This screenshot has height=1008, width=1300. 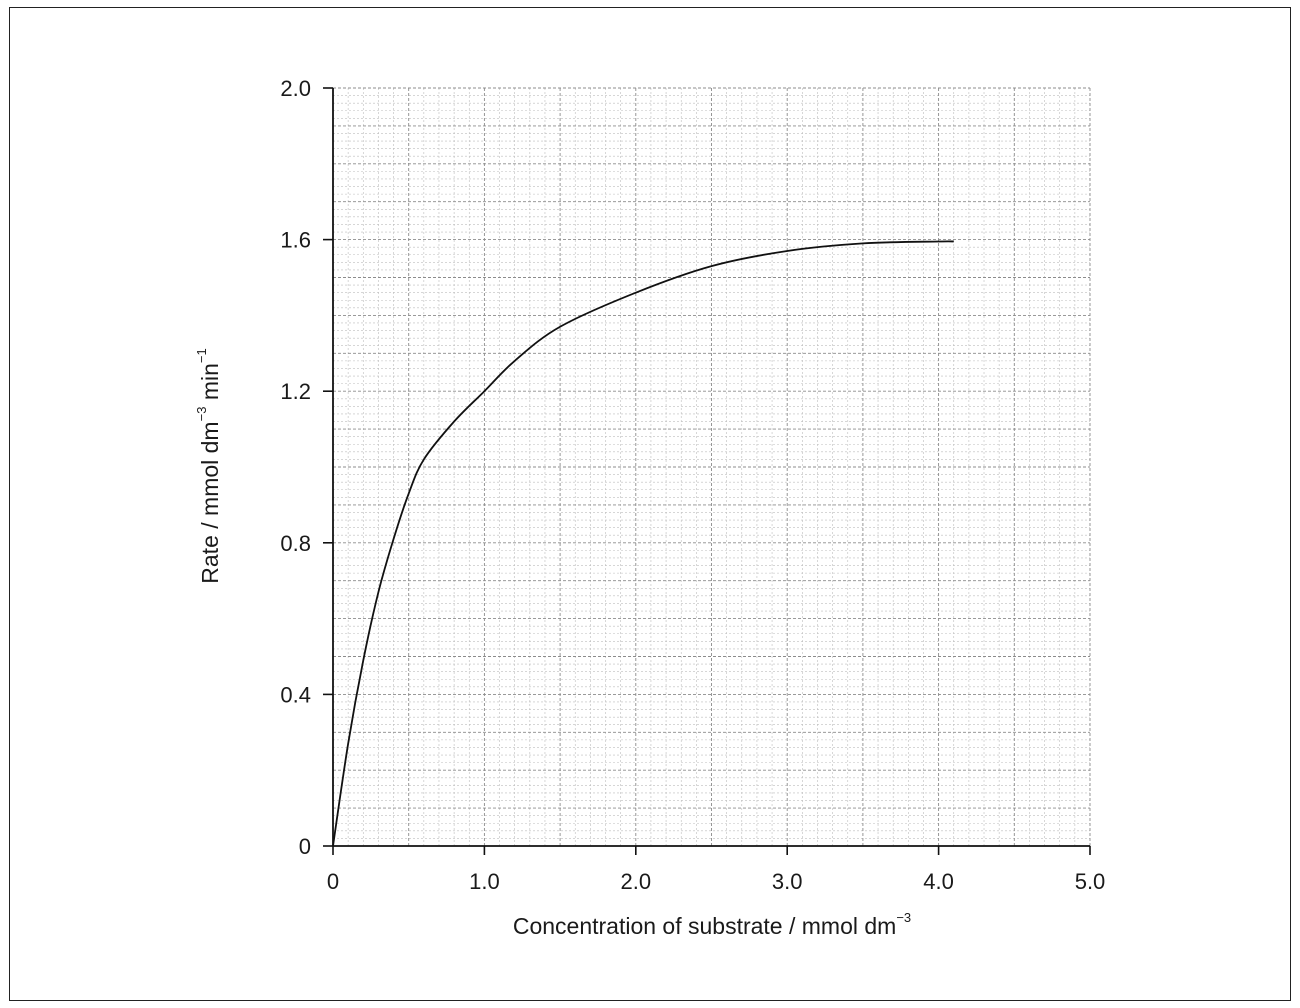 I want to click on x-axis-label: Concentration of substrate / mmol dm−3, so click(x=712, y=924).